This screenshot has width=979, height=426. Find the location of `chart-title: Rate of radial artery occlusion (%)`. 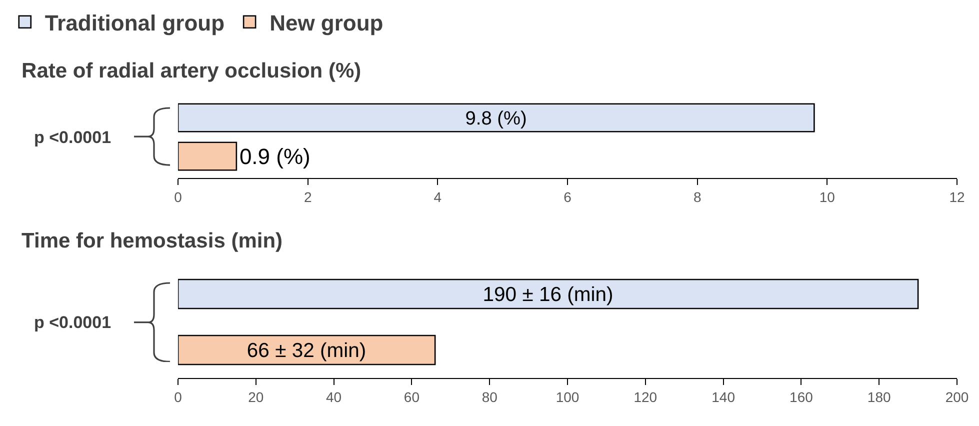

chart-title: Rate of radial artery occlusion (%) is located at coordinates (192, 70).